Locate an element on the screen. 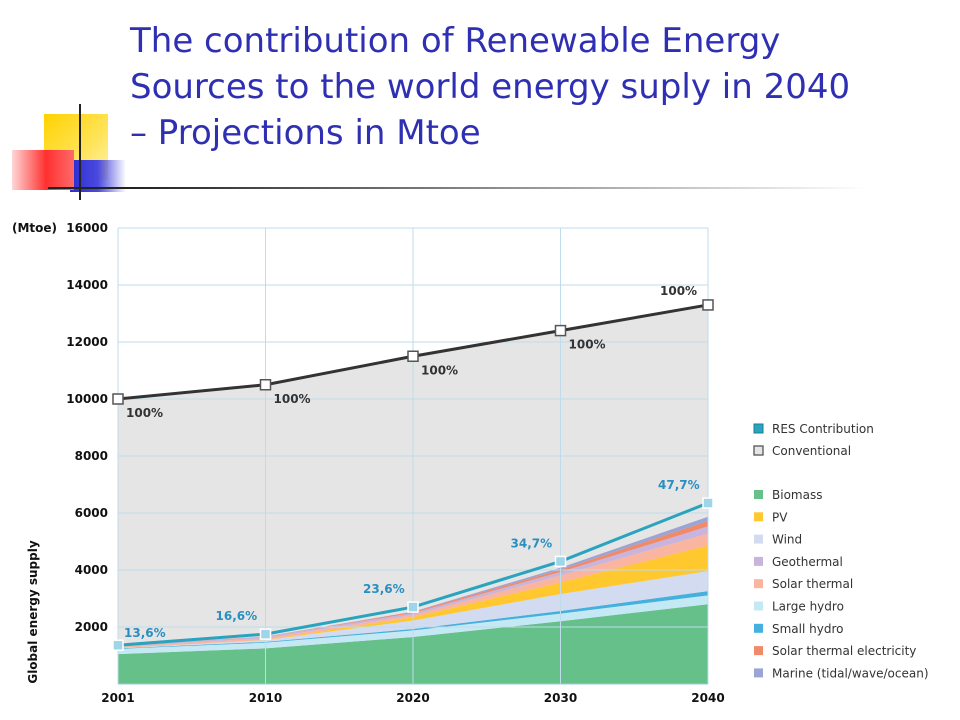 The height and width of the screenshot is (720, 960). res-pct-label: 13,6% is located at coordinates (145, 633).